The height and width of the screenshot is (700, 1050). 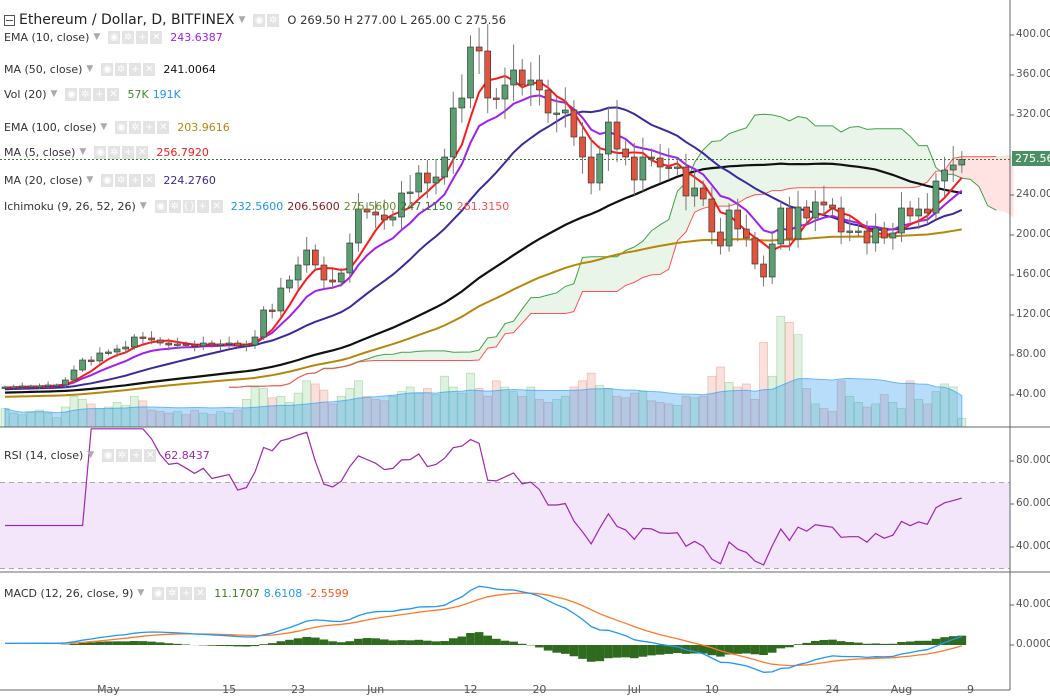 What do you see at coordinates (127, 20) in the screenshot?
I see `symbol-title: Ethereum / Dollar, D, BITFINEX` at bounding box center [127, 20].